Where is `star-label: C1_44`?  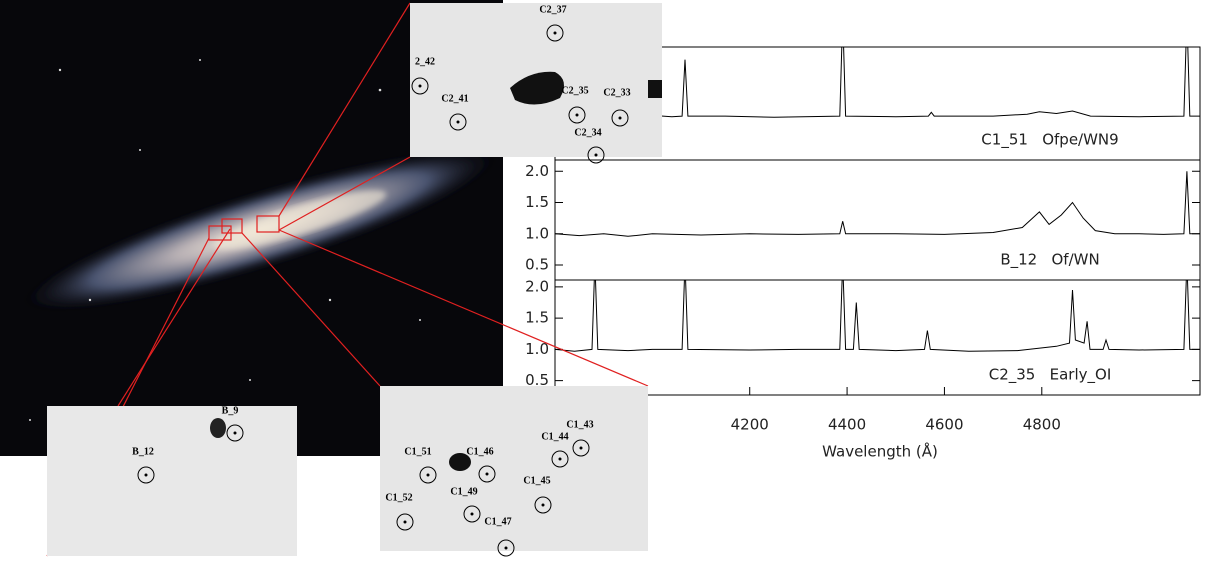
star-label: C1_44 is located at coordinates (554, 436).